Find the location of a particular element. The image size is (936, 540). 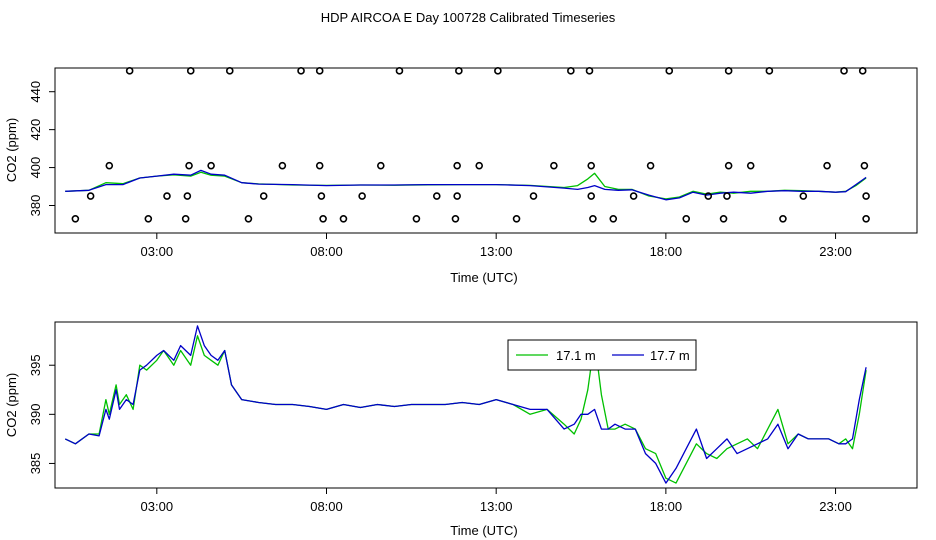

top-x-axis-label: Time (UTC) is located at coordinates (483, 277).